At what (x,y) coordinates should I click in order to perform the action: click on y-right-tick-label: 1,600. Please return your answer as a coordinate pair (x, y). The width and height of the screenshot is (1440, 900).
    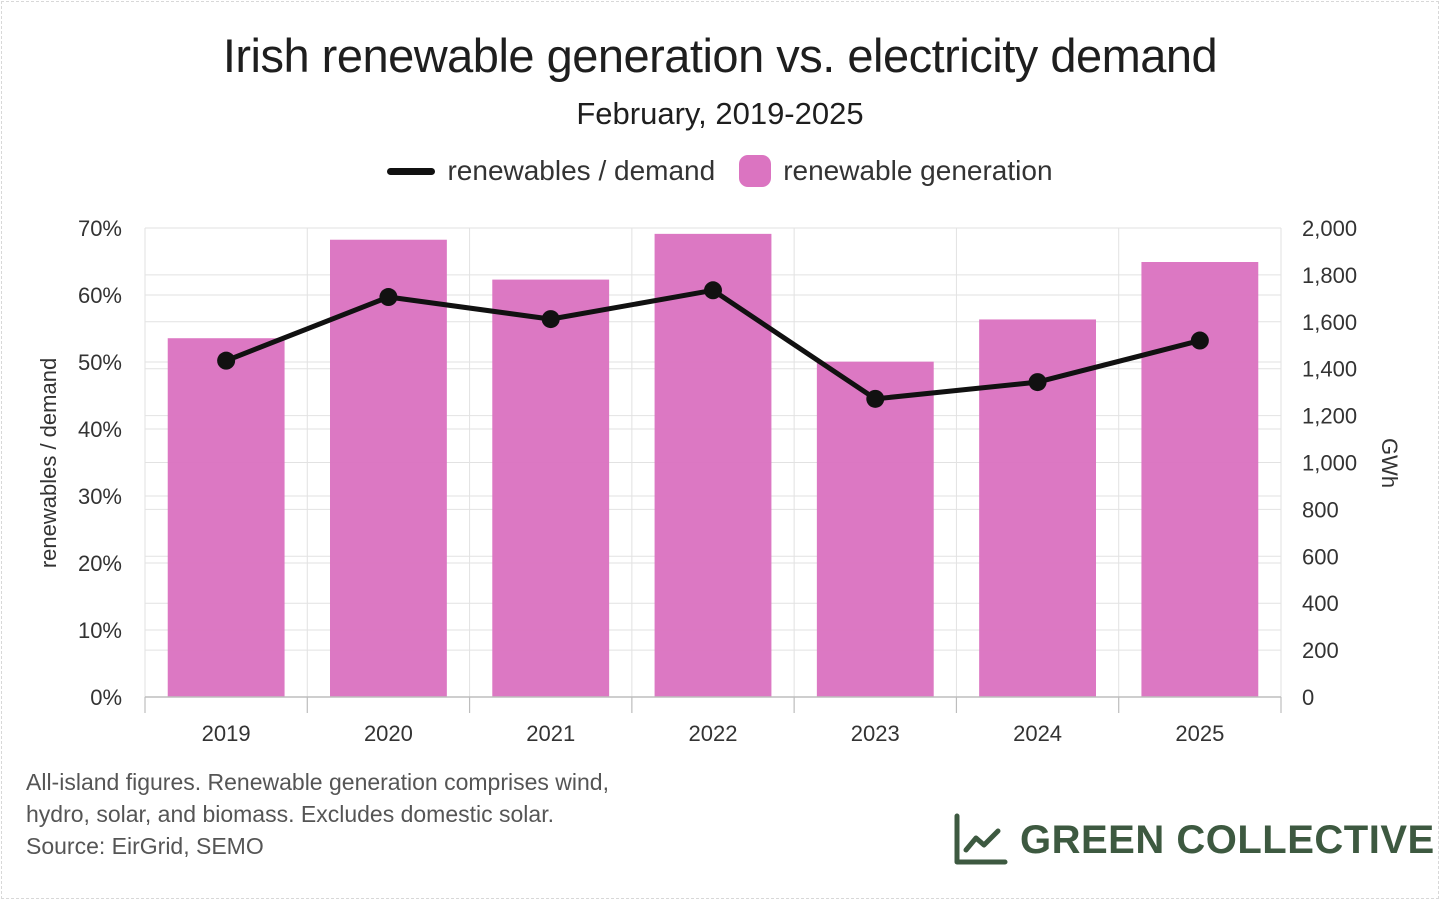
    Looking at the image, I should click on (1329, 322).